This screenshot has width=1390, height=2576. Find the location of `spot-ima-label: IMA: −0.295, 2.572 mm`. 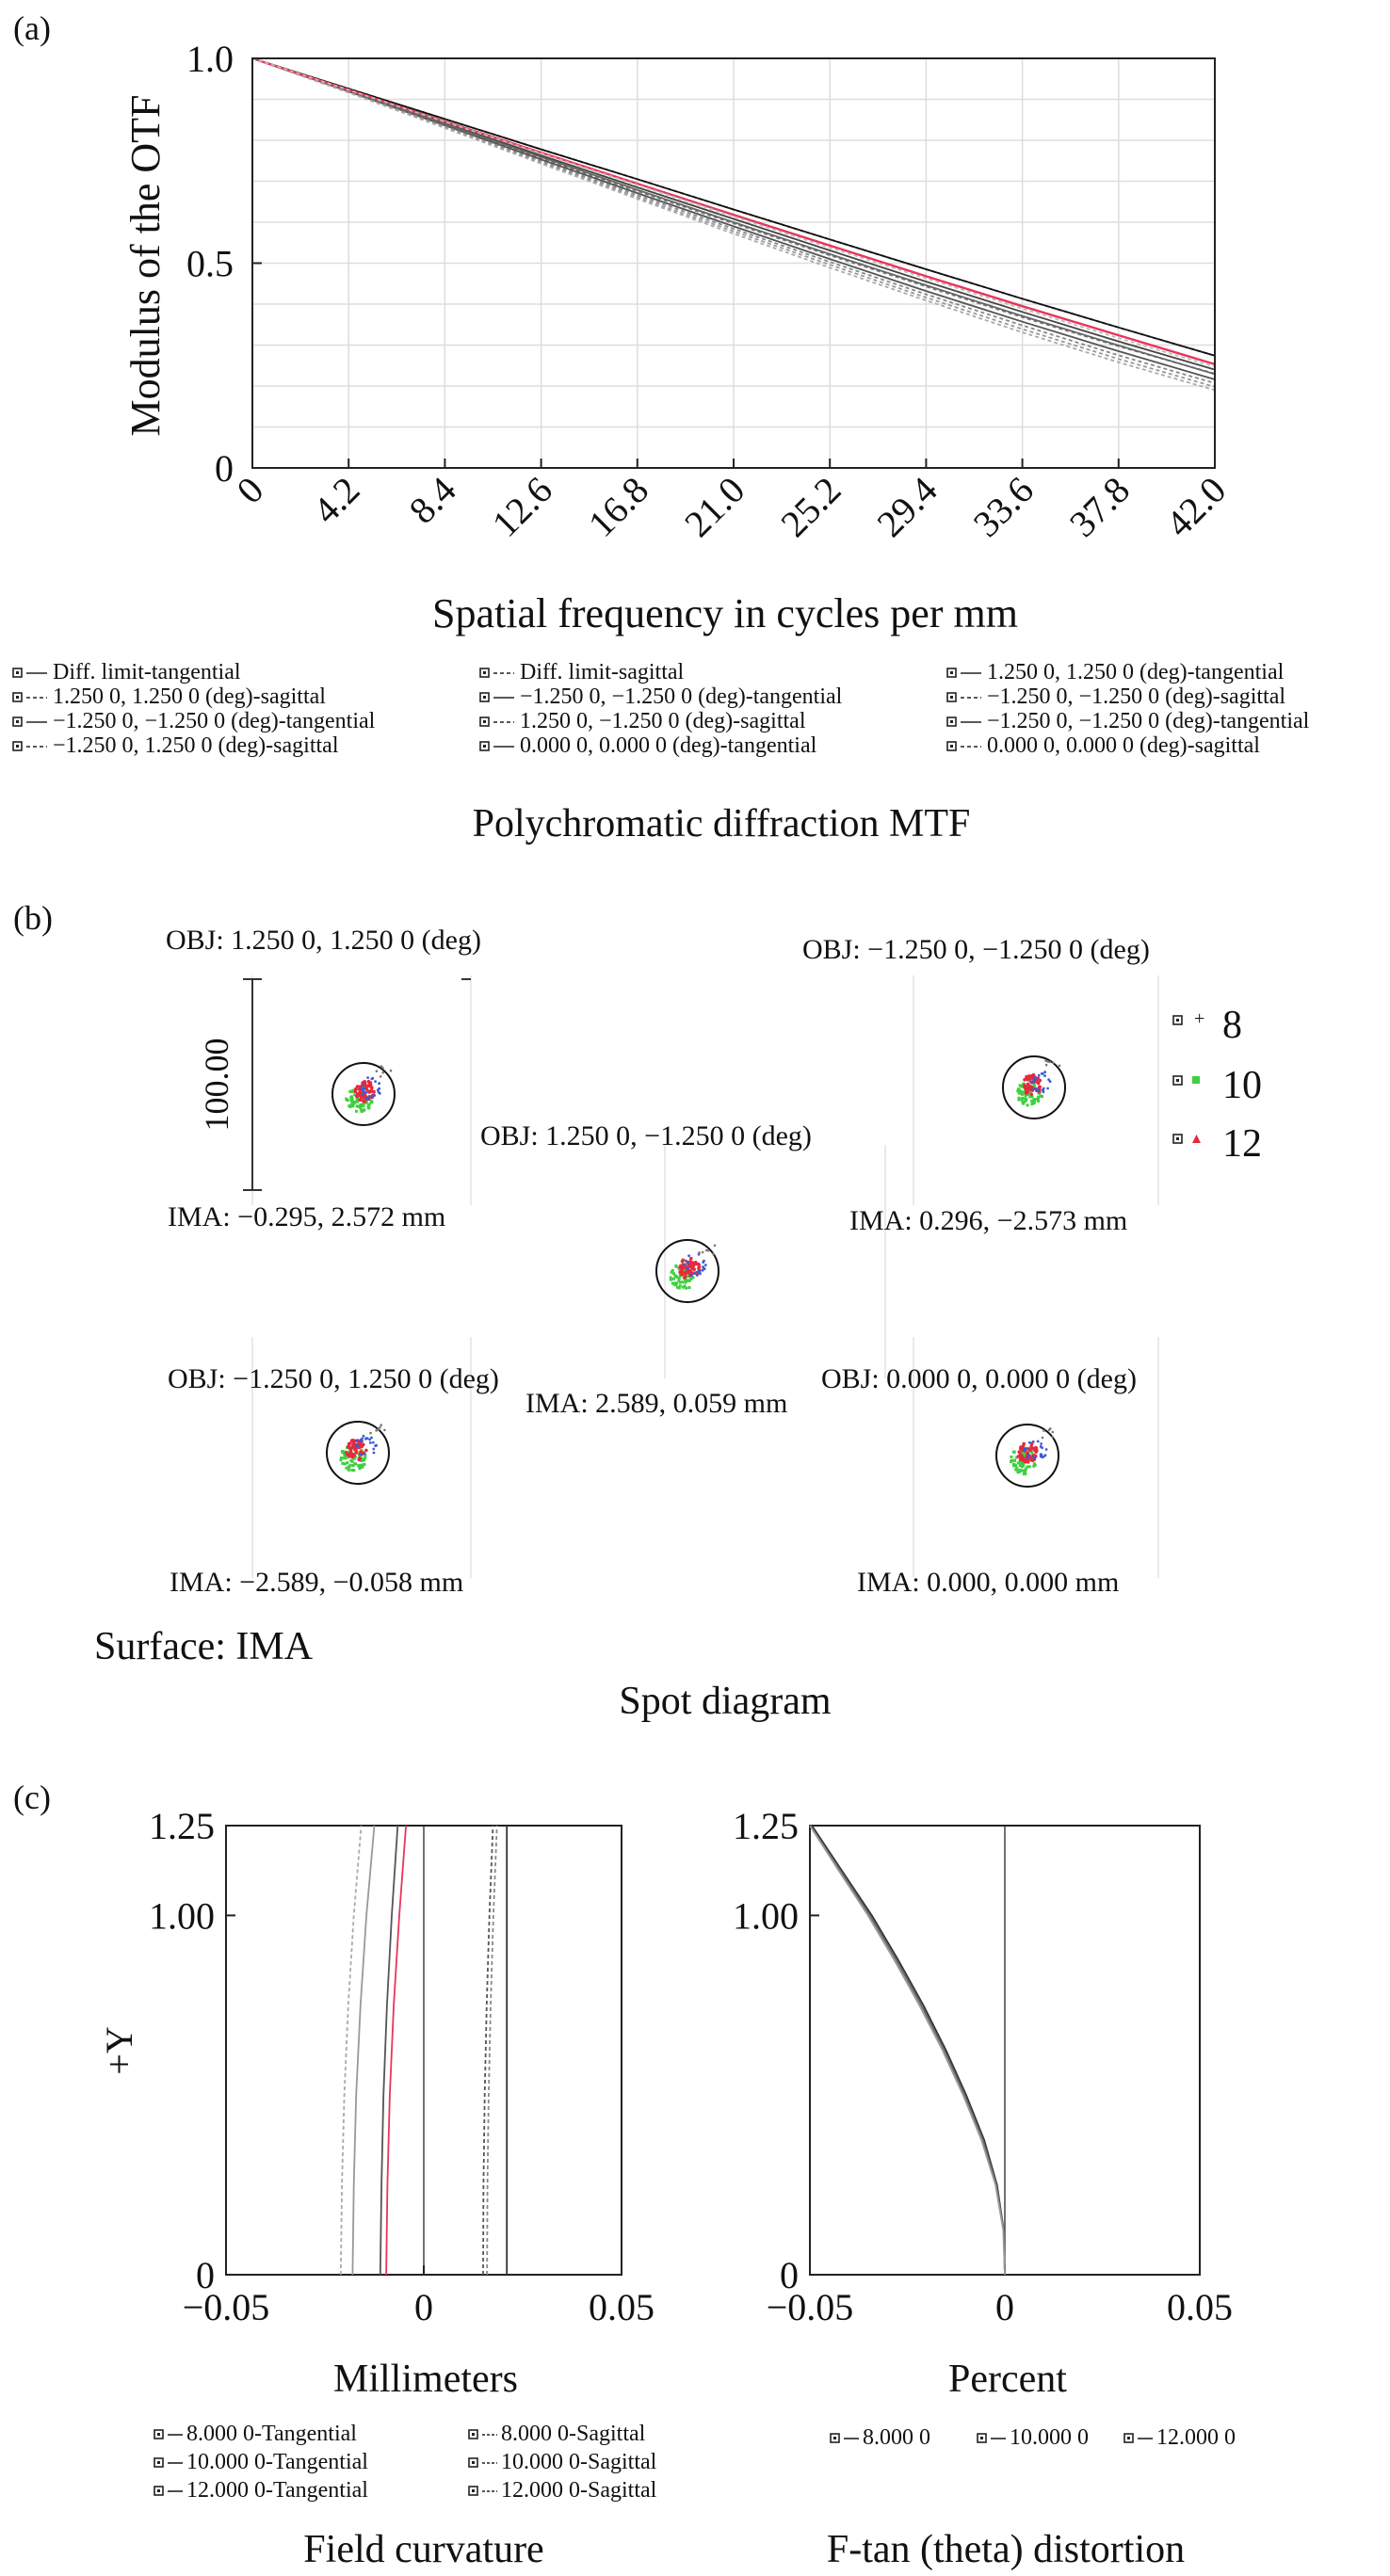

spot-ima-label: IMA: −0.295, 2.572 mm is located at coordinates (306, 1216).